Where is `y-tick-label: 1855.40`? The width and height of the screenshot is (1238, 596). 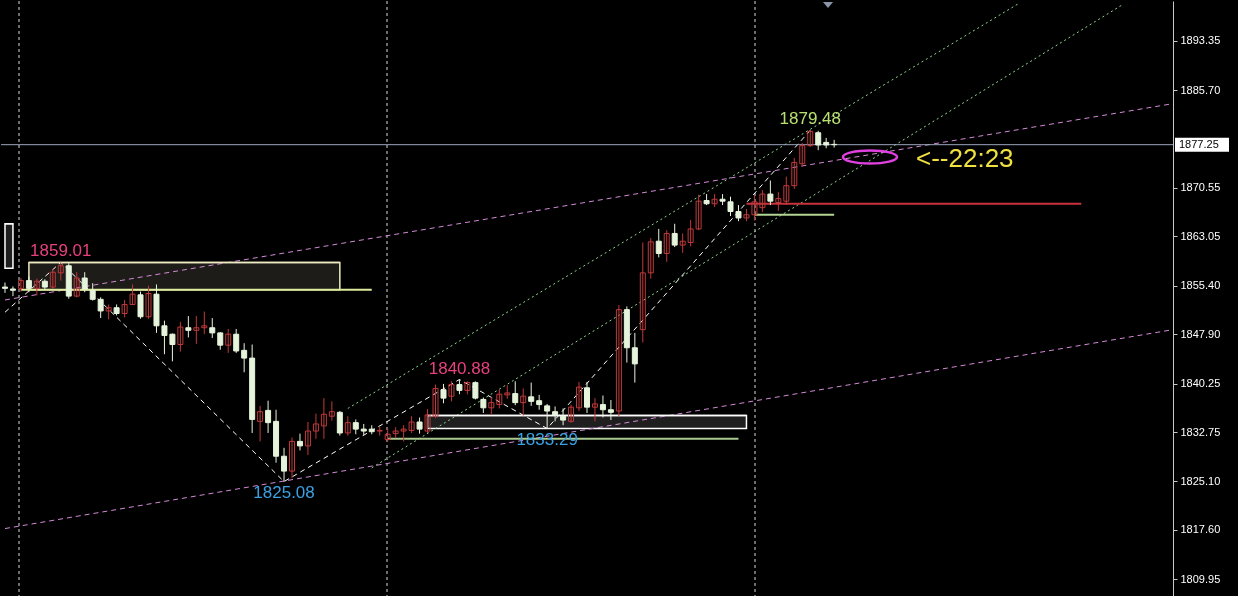
y-tick-label: 1855.40 is located at coordinates (1200, 285).